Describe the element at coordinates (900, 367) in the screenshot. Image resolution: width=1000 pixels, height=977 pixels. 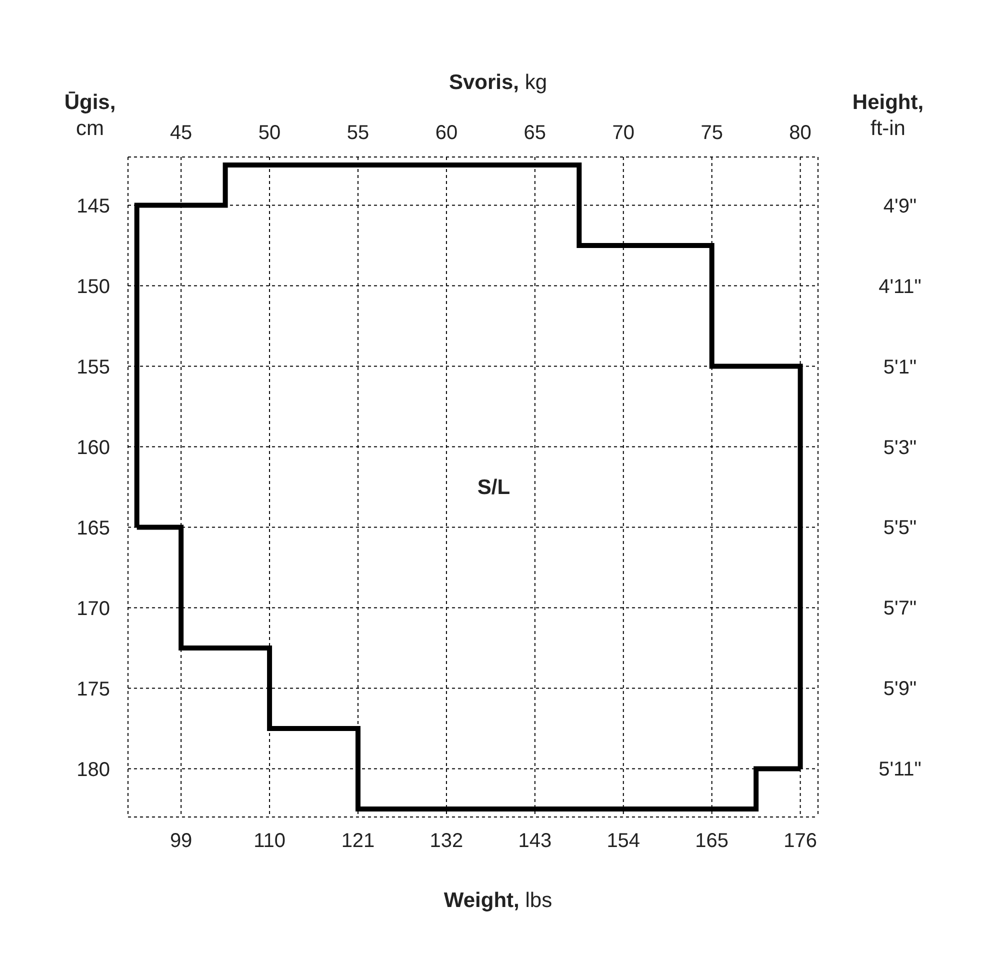
I see `category-label: 5'1"` at that location.